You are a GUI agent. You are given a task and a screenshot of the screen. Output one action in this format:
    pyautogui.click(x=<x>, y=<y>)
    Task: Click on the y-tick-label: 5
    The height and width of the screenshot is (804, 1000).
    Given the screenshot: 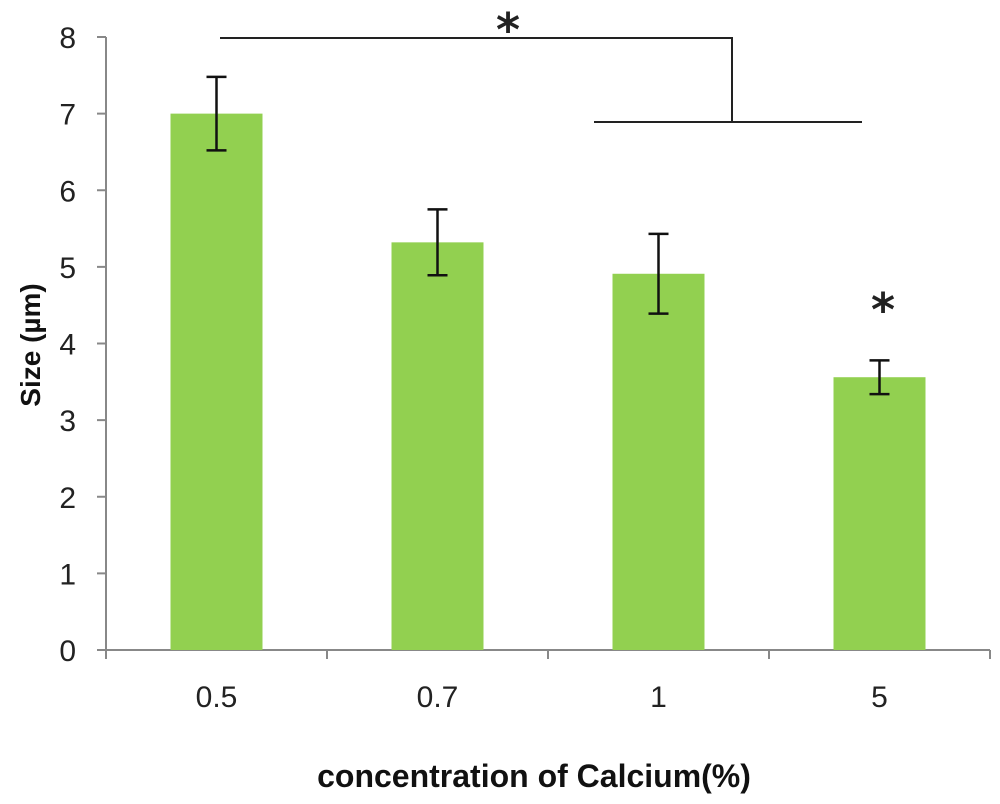 What is the action you would take?
    pyautogui.click(x=67, y=268)
    